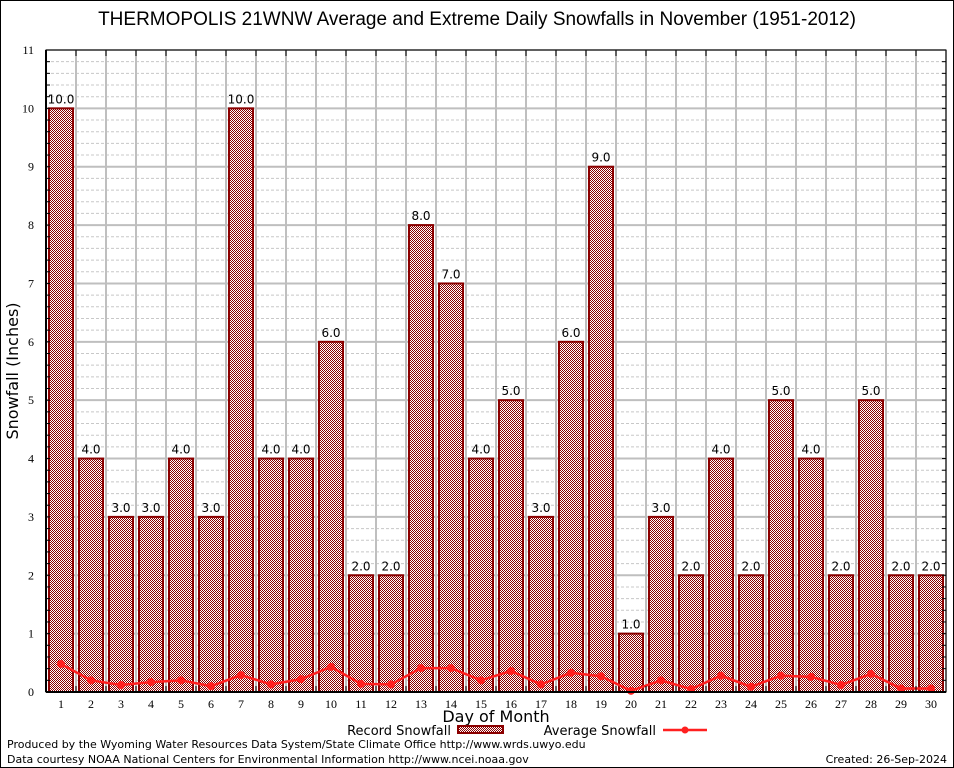 This screenshot has width=954, height=768. I want to click on x-tick-label: 14, so click(451, 704).